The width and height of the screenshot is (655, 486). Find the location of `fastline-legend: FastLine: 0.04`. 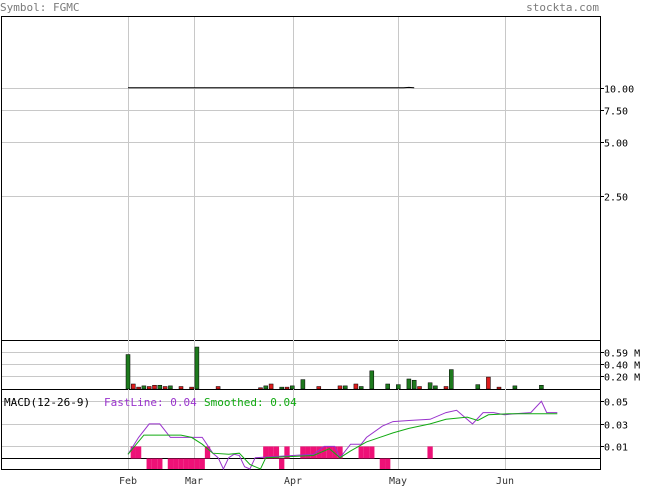

fastline-legend: FastLine: 0.04 is located at coordinates (150, 402).